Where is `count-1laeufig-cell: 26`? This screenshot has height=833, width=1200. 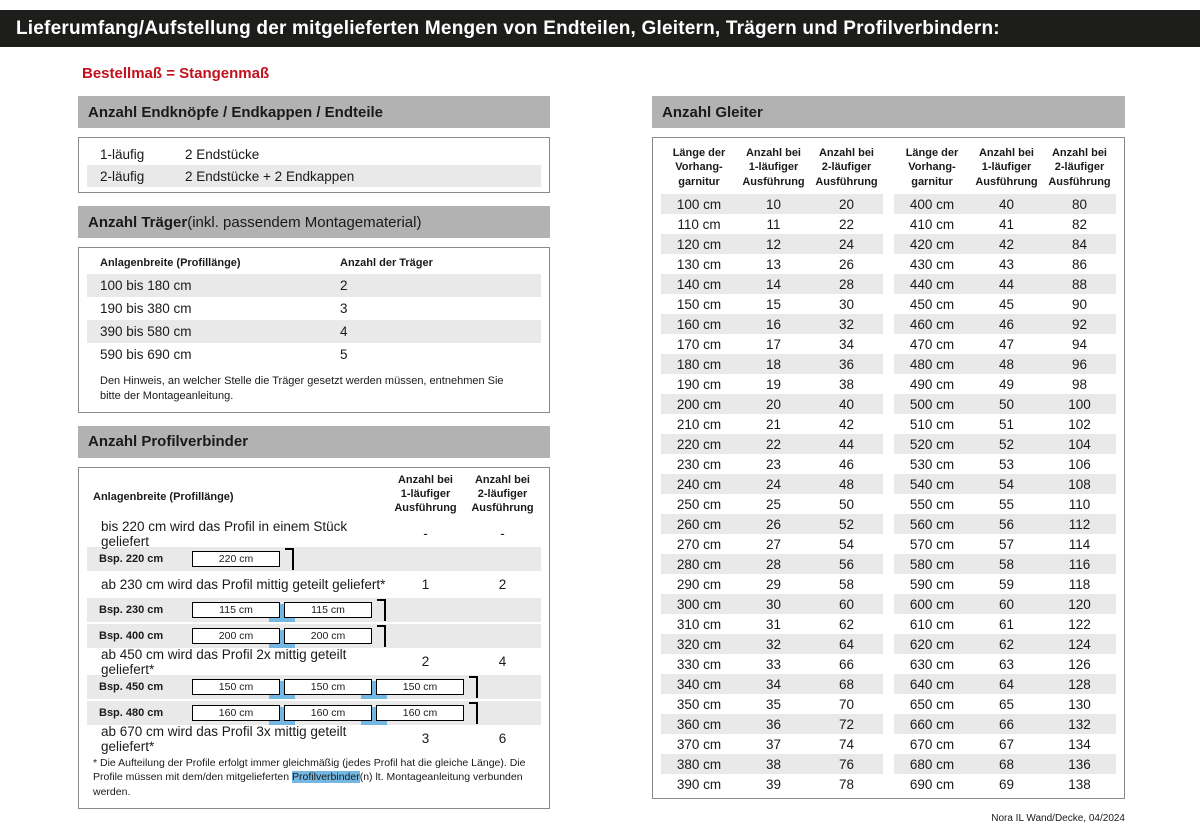
count-1laeufig-cell: 26 is located at coordinates (773, 524).